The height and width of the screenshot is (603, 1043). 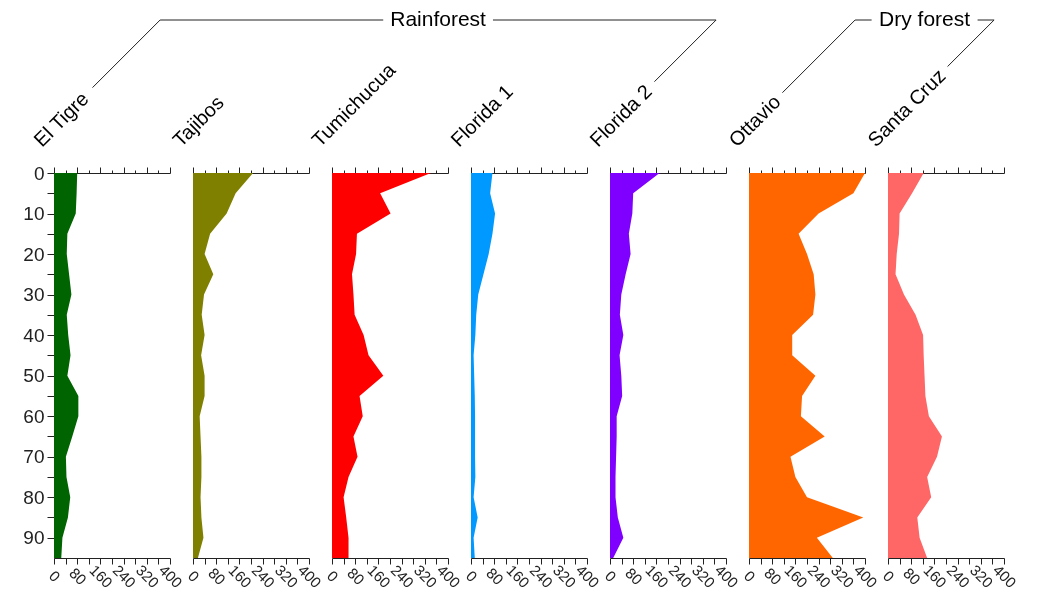 What do you see at coordinates (34, 497) in the screenshot?
I see `y-tick-label: 80` at bounding box center [34, 497].